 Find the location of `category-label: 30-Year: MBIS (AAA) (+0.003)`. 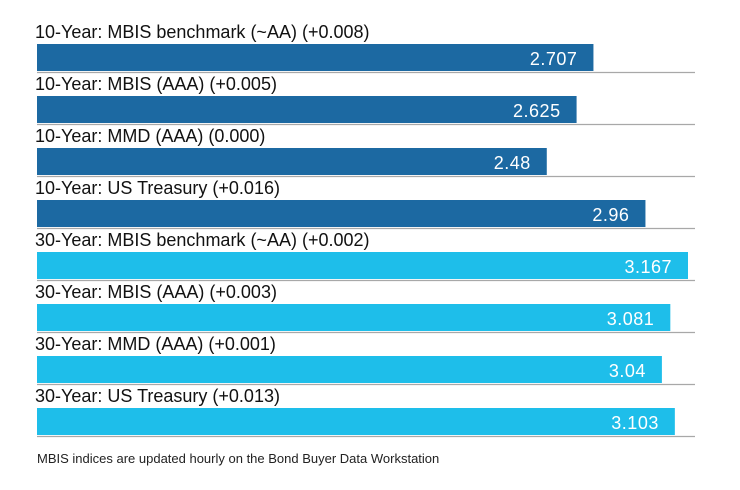

category-label: 30-Year: MBIS (AAA) (+0.003) is located at coordinates (156, 292).